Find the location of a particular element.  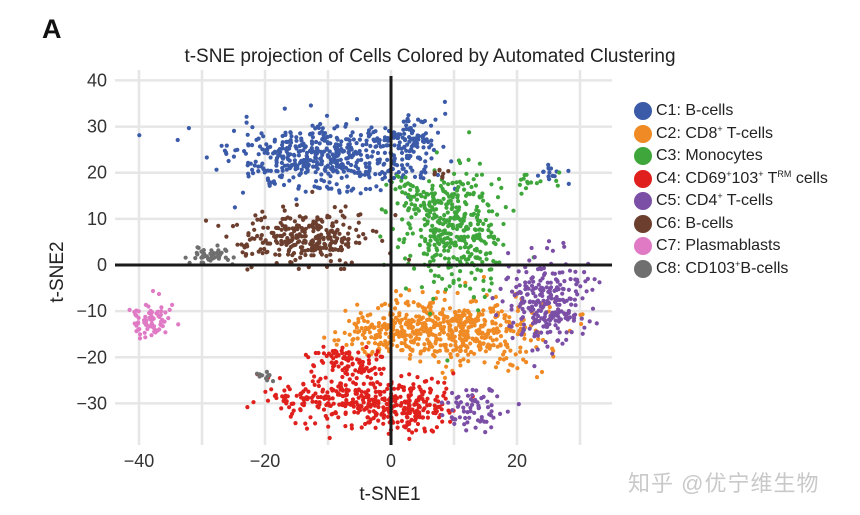

y-tick-label: 30 is located at coordinates (97, 127).